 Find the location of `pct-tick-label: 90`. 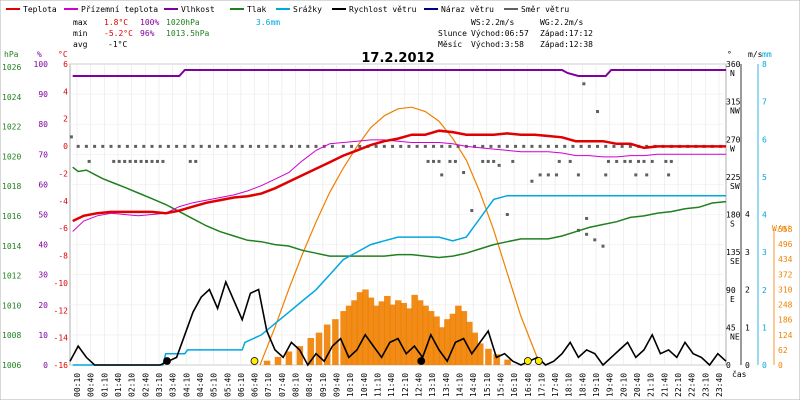

pct-tick-label: 90 is located at coordinates (43, 94).